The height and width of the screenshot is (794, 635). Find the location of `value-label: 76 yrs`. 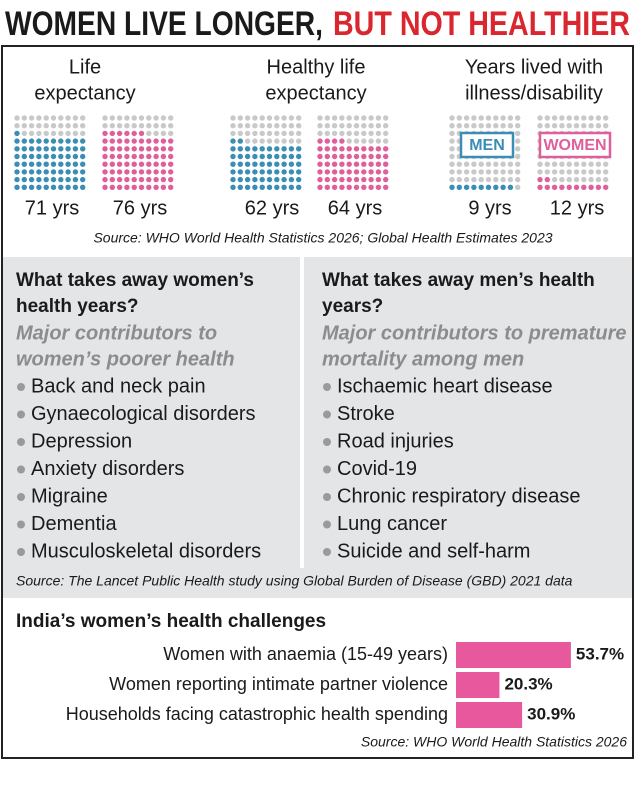

value-label: 76 yrs is located at coordinates (140, 208).